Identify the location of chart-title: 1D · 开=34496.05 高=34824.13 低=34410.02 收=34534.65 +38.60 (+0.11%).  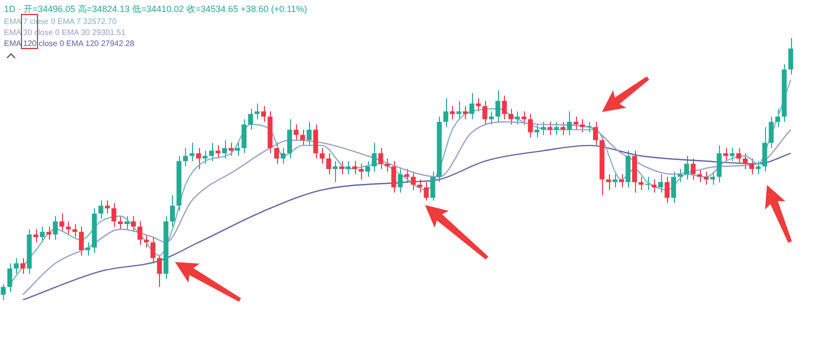
(156, 9).